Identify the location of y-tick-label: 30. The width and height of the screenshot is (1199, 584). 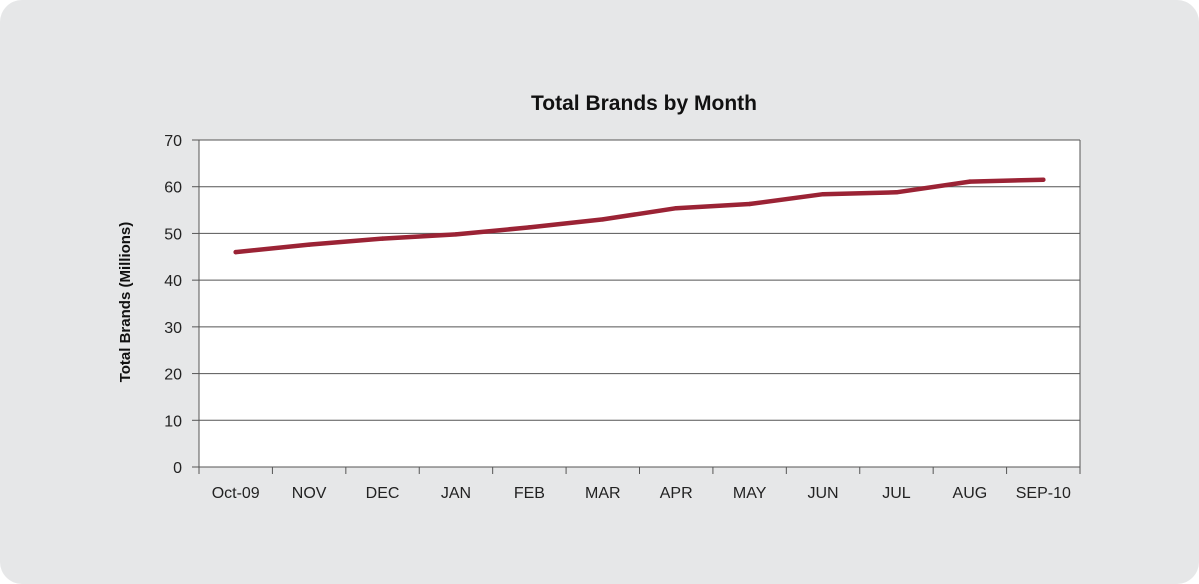
(173, 328).